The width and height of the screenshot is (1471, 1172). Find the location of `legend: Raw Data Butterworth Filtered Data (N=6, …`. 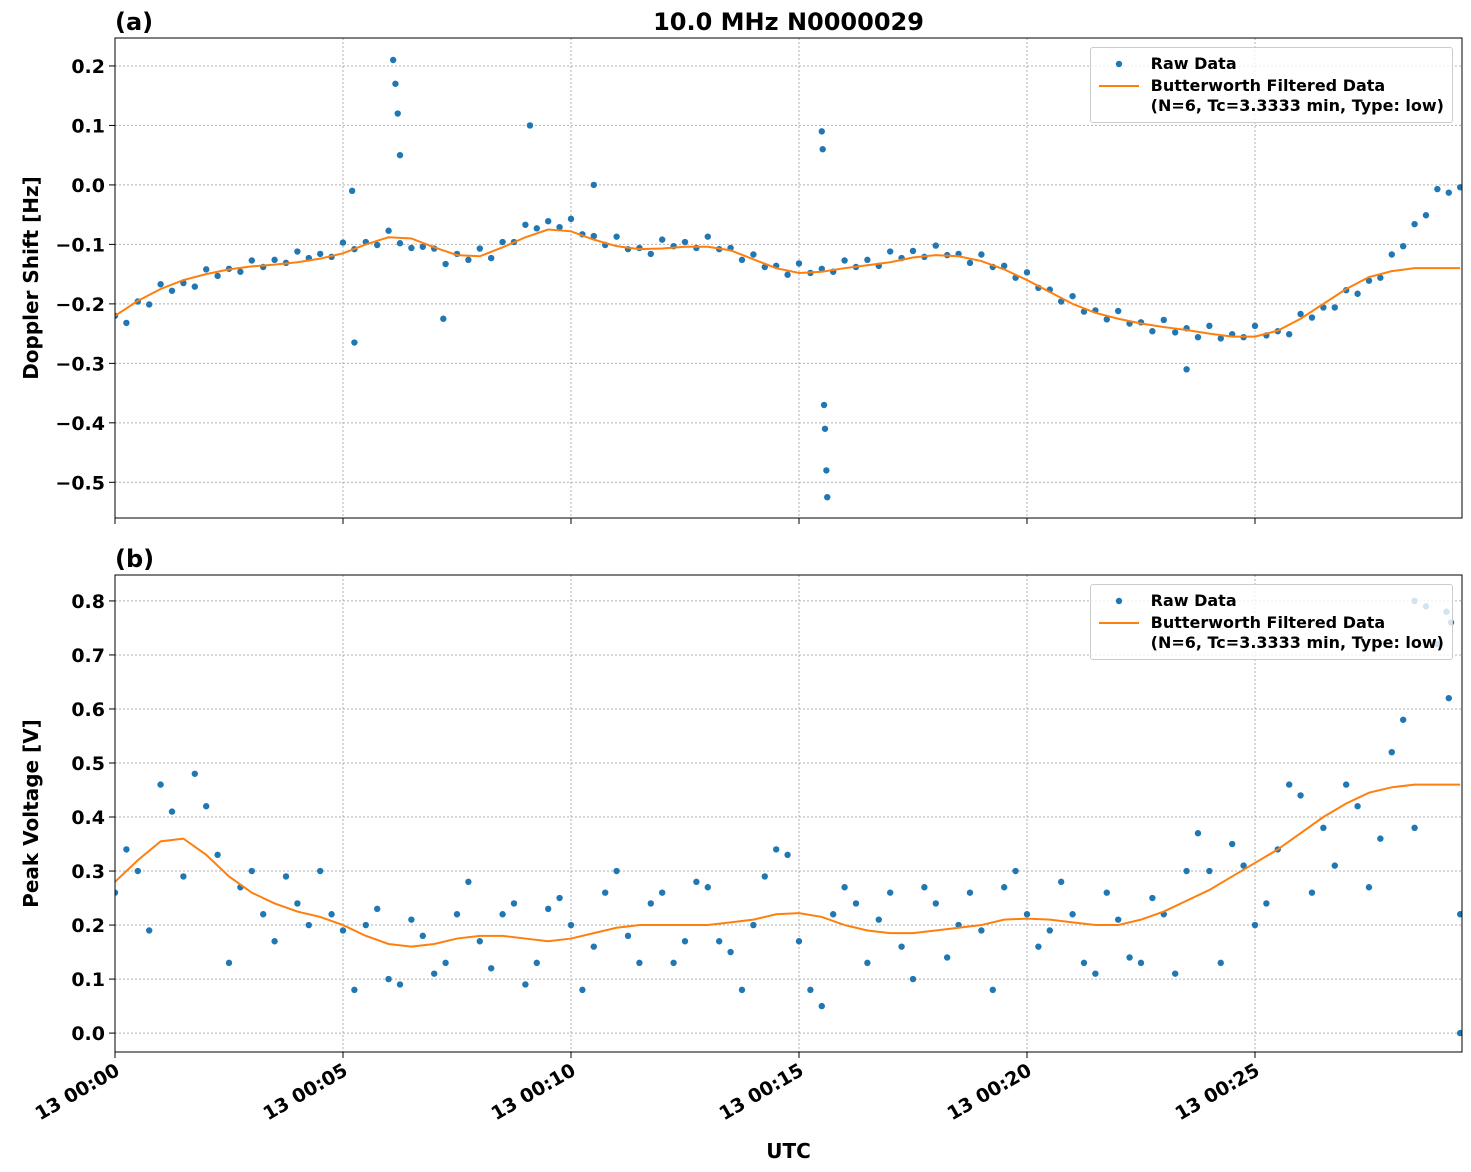

legend: Raw Data Butterworth Filtered Data (N=6, … is located at coordinates (1271, 85).